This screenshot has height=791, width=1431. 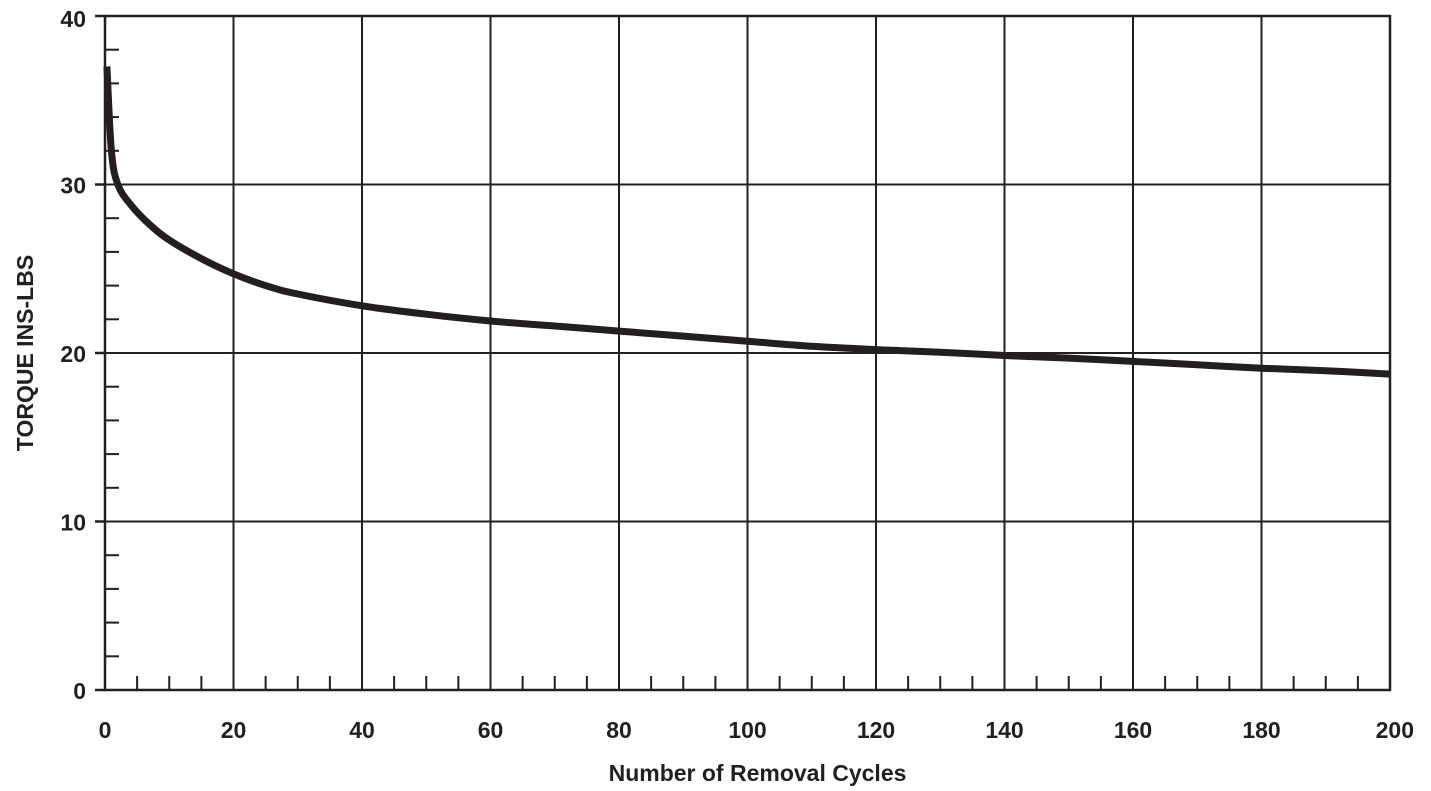 I want to click on x-tick-label: 140, so click(x=1004, y=730).